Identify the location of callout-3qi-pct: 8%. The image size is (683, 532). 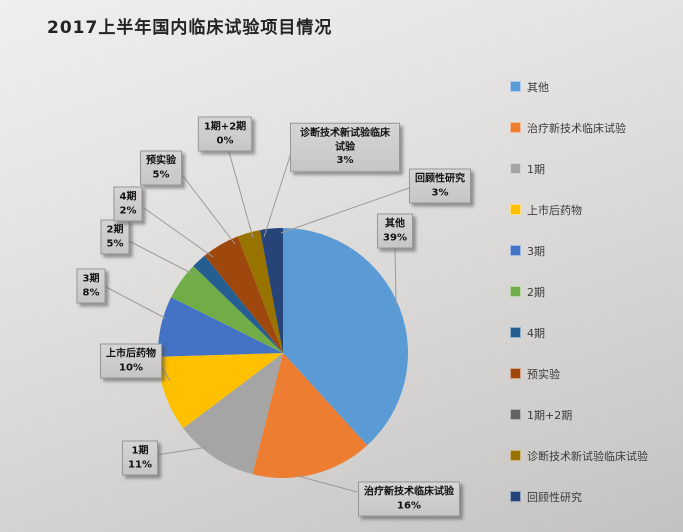
(91, 292).